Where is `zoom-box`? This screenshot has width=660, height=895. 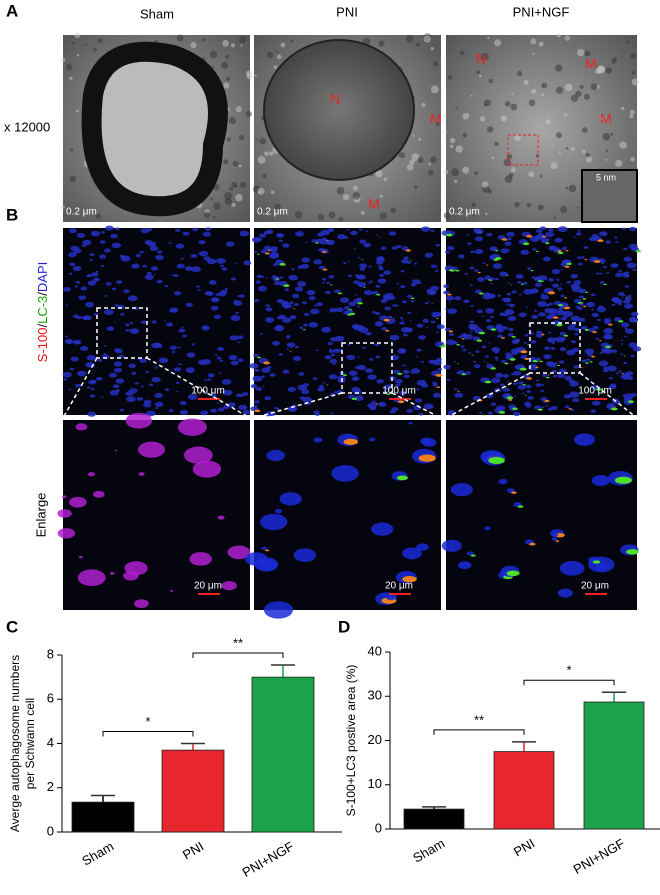
zoom-box is located at coordinates (367, 368).